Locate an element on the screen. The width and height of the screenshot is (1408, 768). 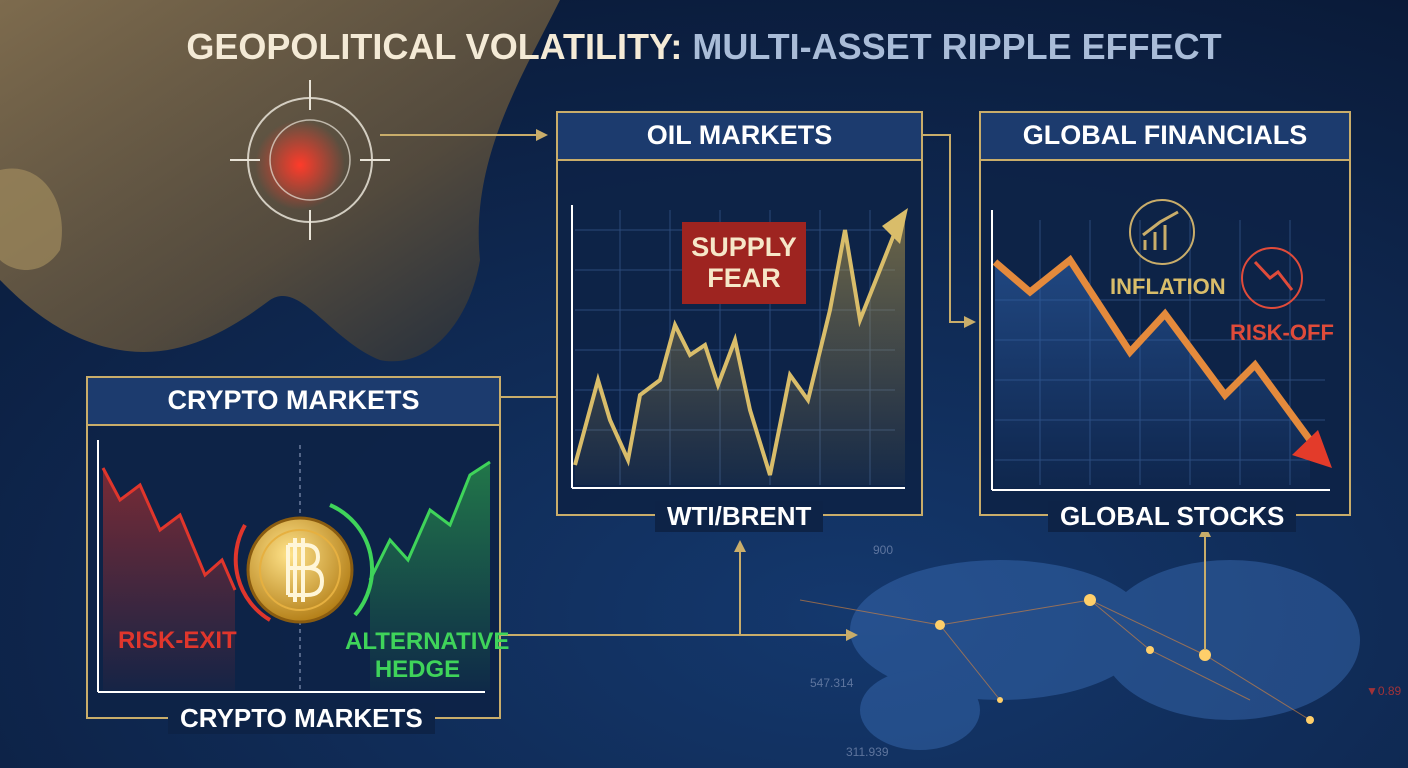
annotation: SUPPLY FEAR is located at coordinates (744, 262).